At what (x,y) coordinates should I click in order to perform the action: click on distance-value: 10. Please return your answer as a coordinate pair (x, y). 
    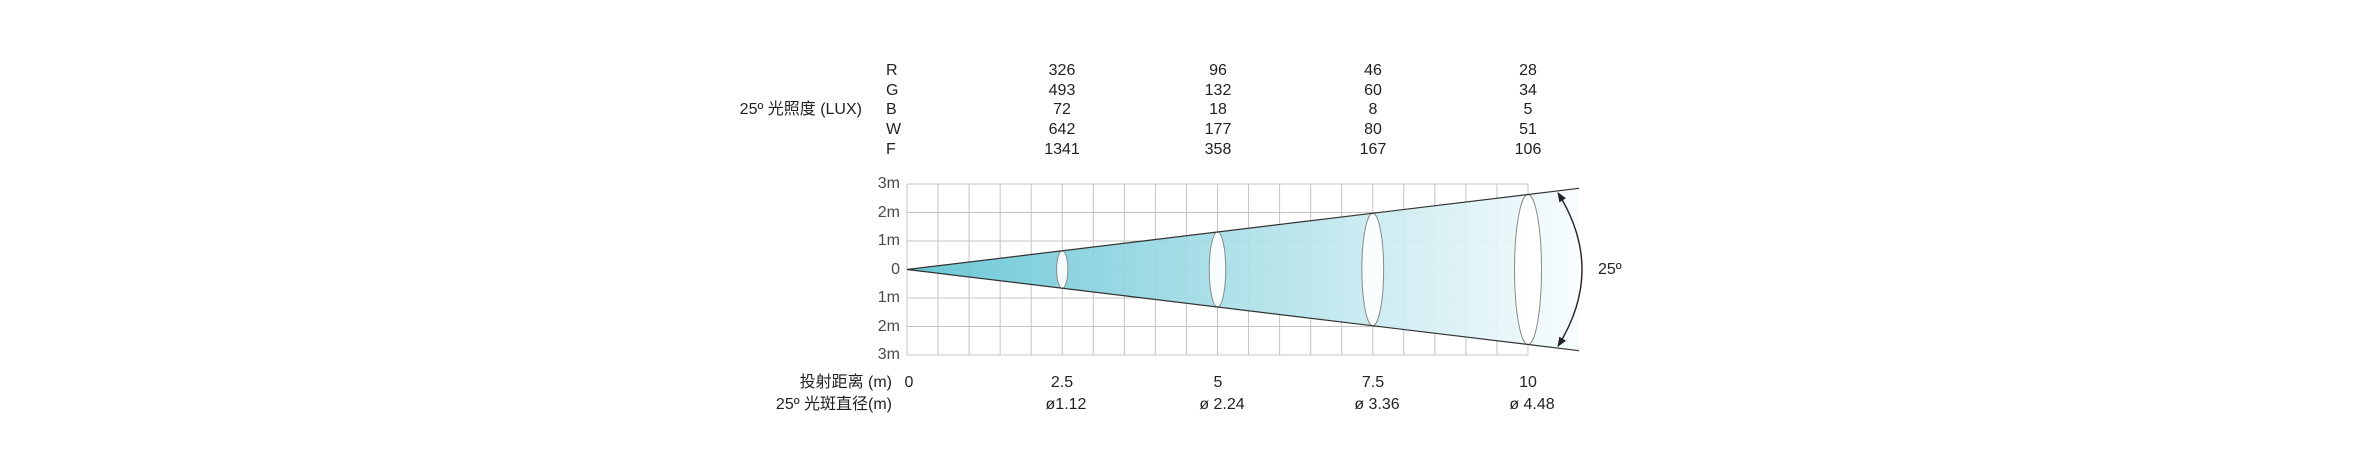
    Looking at the image, I should click on (1528, 382).